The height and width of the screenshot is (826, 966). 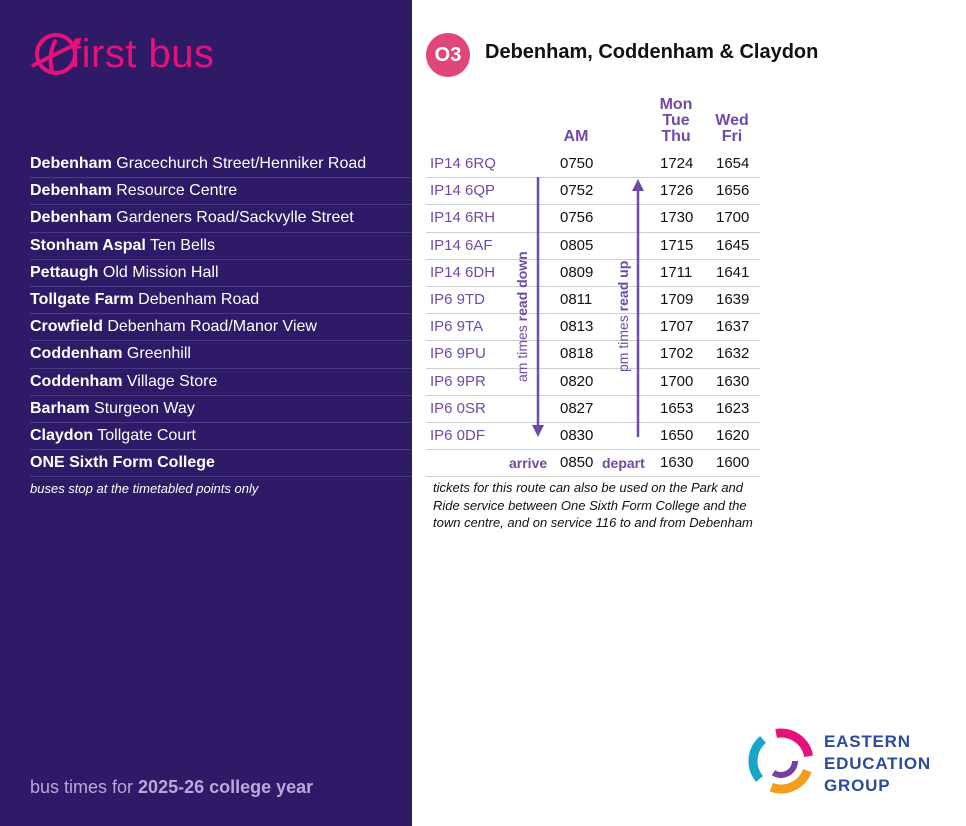 What do you see at coordinates (577, 272) in the screenshot?
I see `am-time: 0809` at bounding box center [577, 272].